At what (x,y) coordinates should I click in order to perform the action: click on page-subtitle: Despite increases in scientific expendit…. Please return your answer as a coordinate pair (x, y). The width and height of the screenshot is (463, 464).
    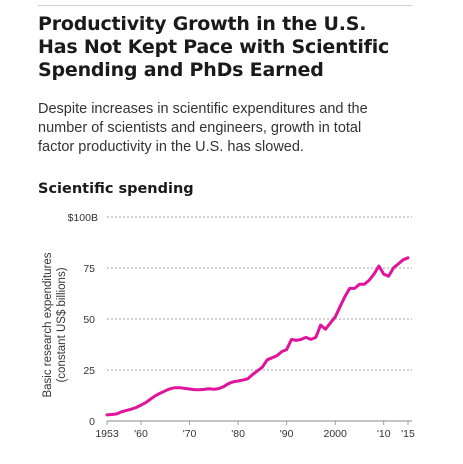
    Looking at the image, I should click on (240, 128).